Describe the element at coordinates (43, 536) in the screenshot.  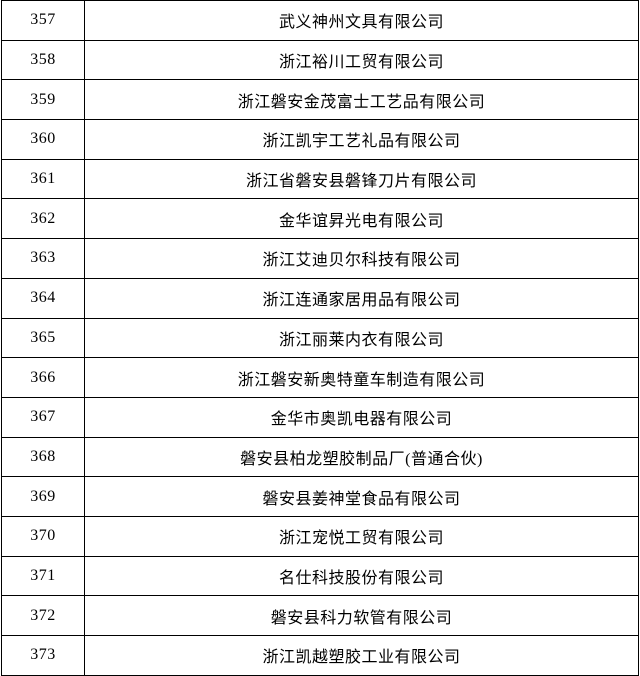
I see `row-number: 370` at that location.